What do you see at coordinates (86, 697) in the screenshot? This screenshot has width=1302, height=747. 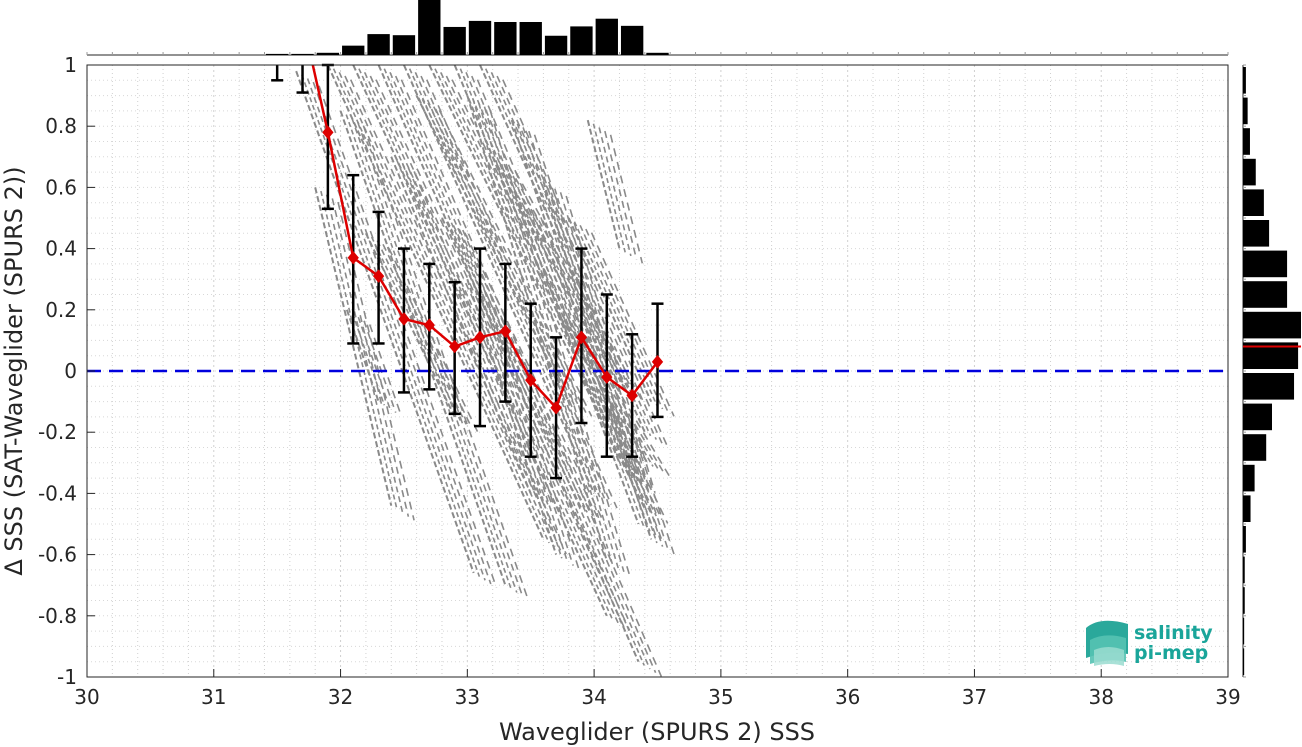 I see `x-tick-label: 30` at bounding box center [86, 697].